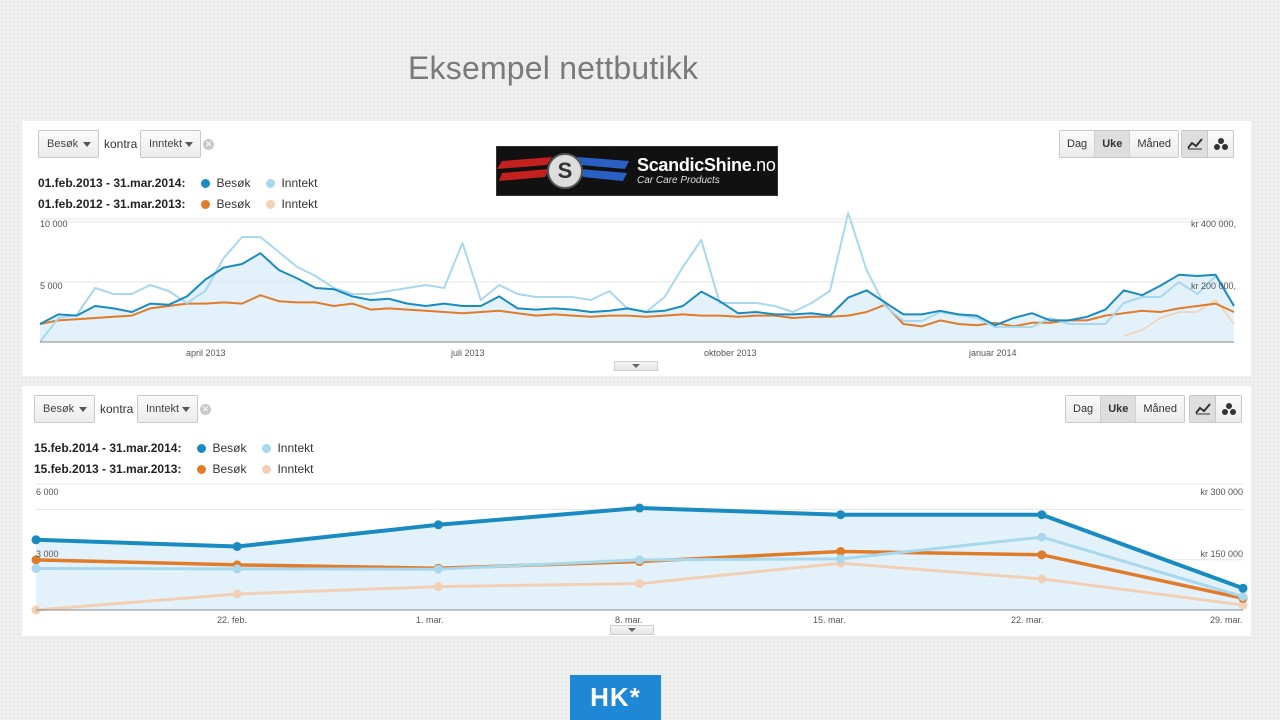 This screenshot has height=720, width=1280. Describe the element at coordinates (1221, 554) in the screenshot. I see `y-right-tick: kr 150 000` at that location.